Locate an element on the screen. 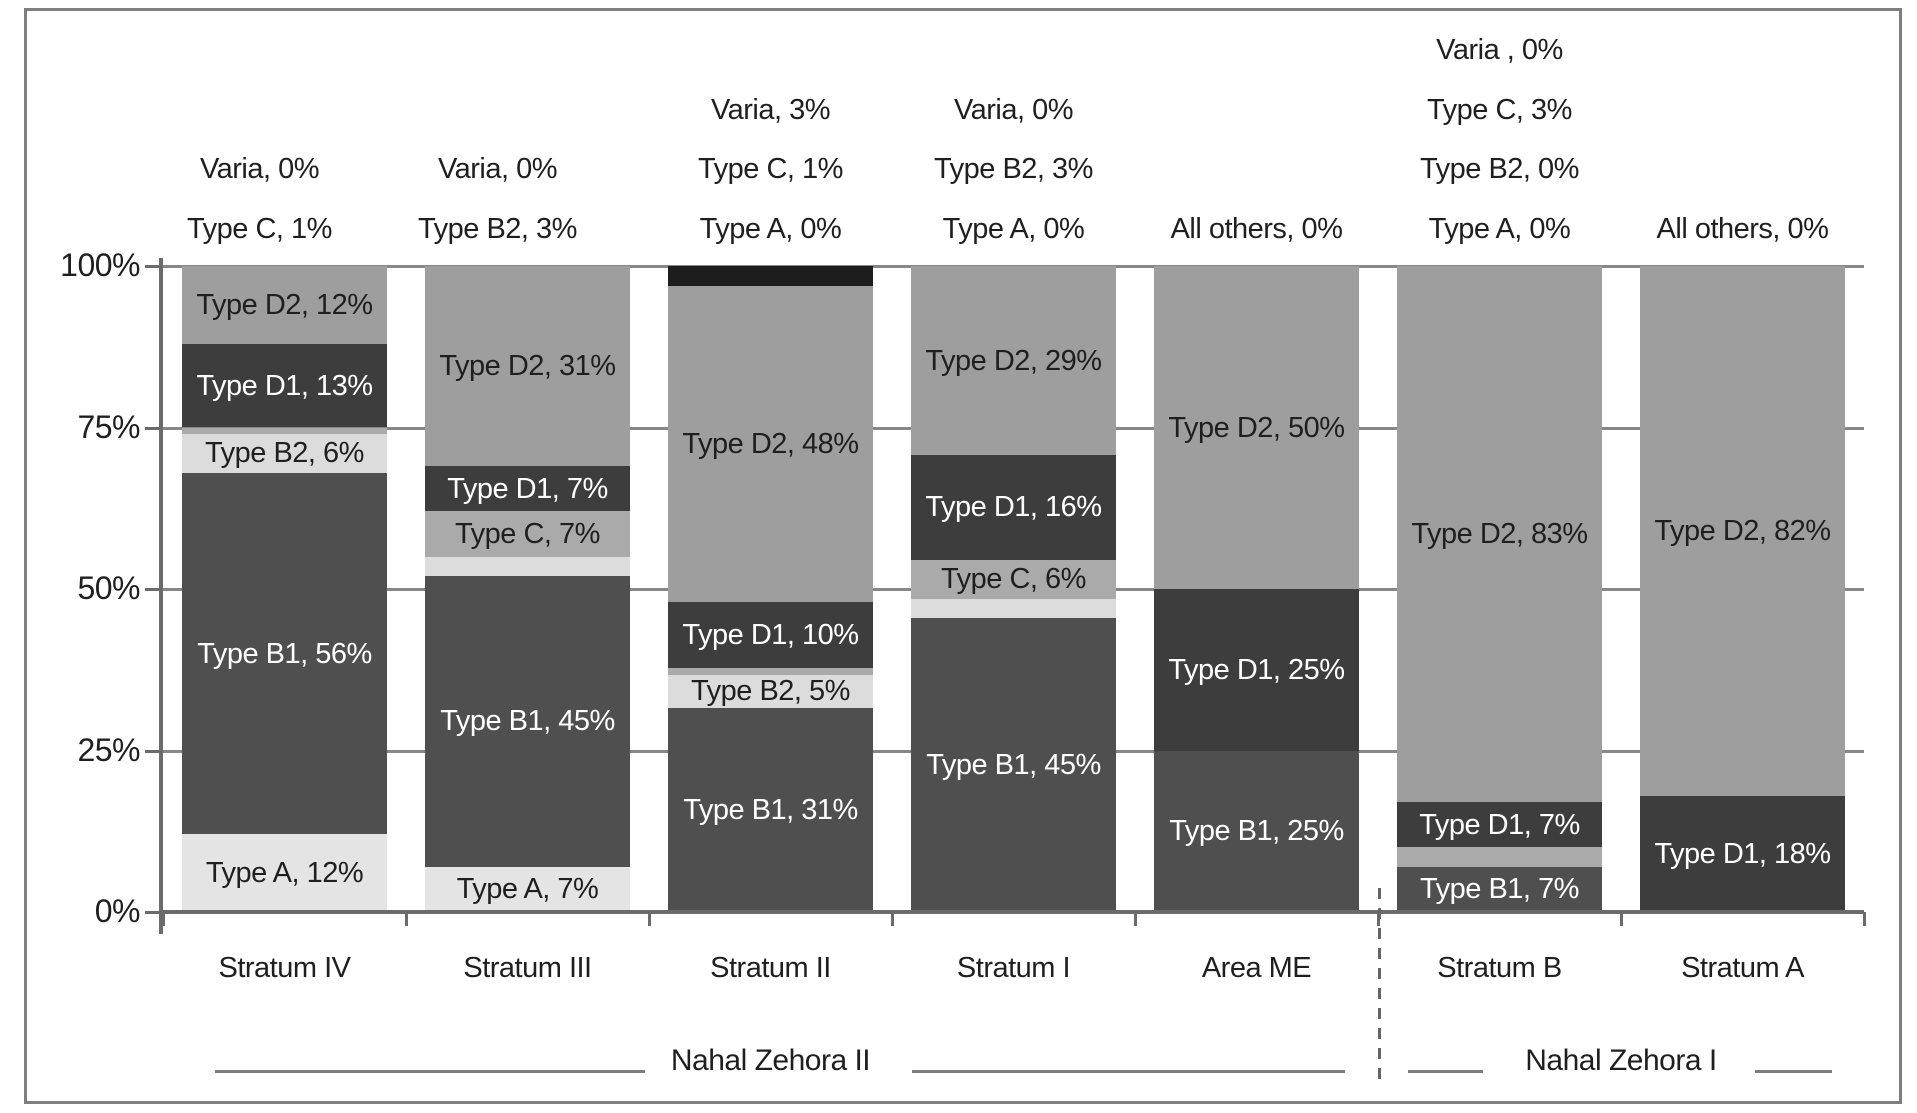  bar-segment-varia is located at coordinates (770, 276).